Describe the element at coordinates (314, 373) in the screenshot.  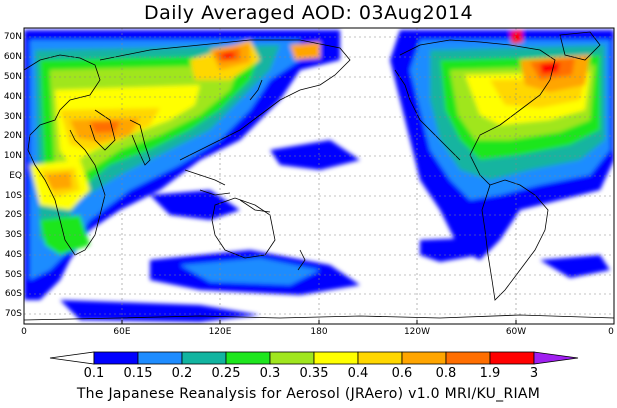
I see `colorbar-level-label: 0.35` at that location.